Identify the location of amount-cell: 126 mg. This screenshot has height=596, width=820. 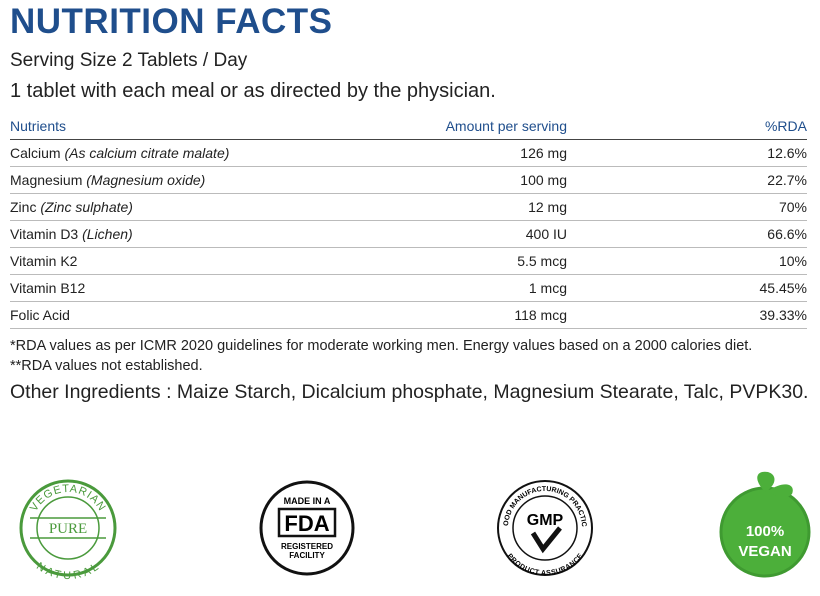
(442, 153).